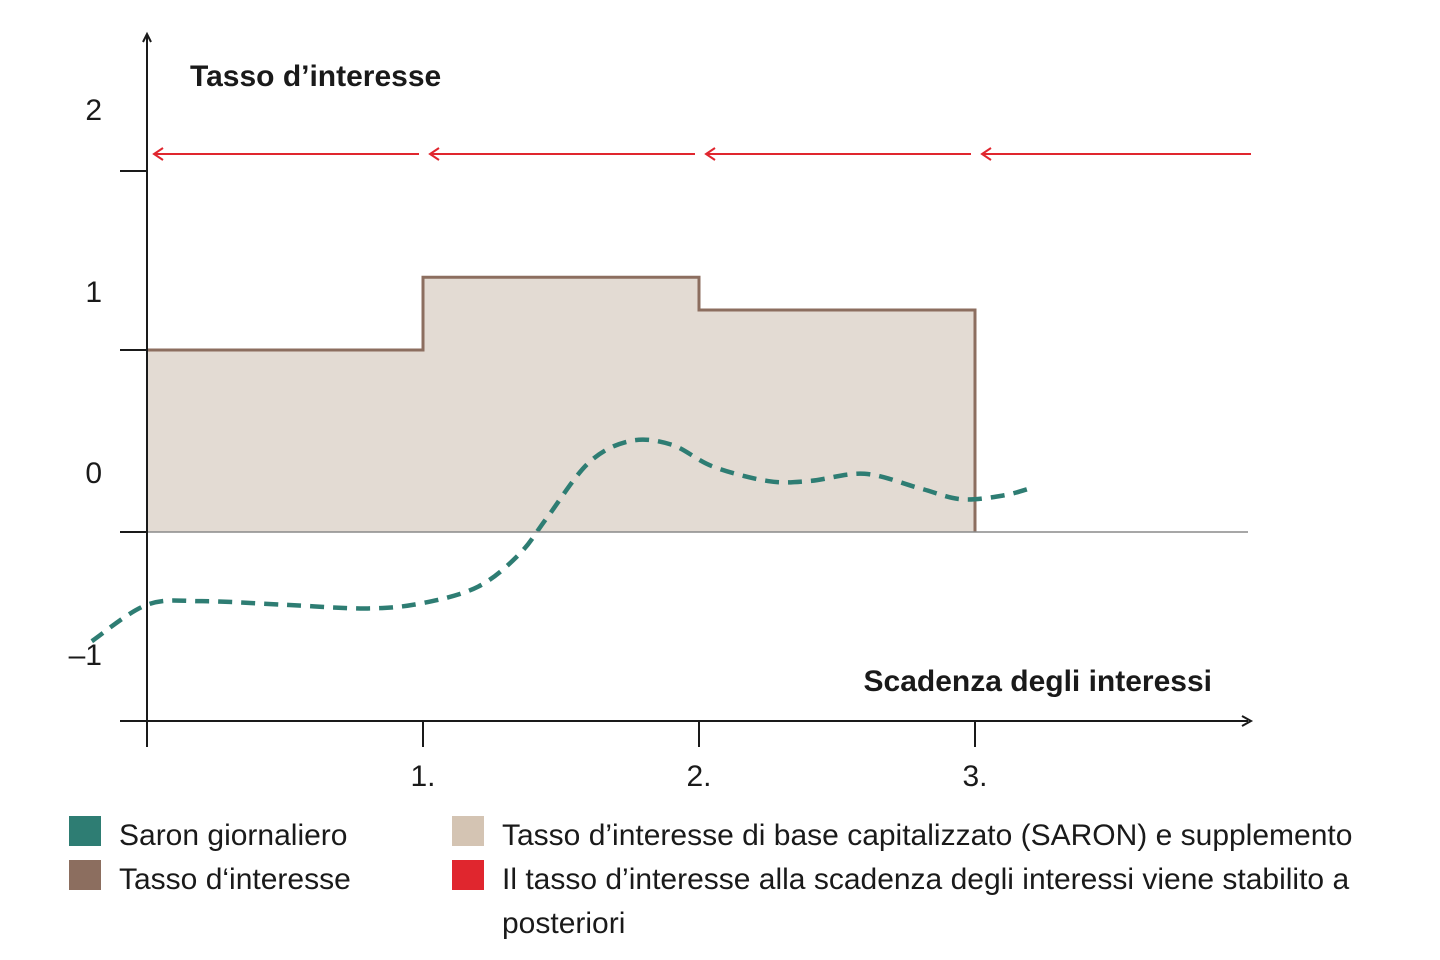  What do you see at coordinates (1038, 681) in the screenshot?
I see `x-axis-title: Scadenza degli interessi` at bounding box center [1038, 681].